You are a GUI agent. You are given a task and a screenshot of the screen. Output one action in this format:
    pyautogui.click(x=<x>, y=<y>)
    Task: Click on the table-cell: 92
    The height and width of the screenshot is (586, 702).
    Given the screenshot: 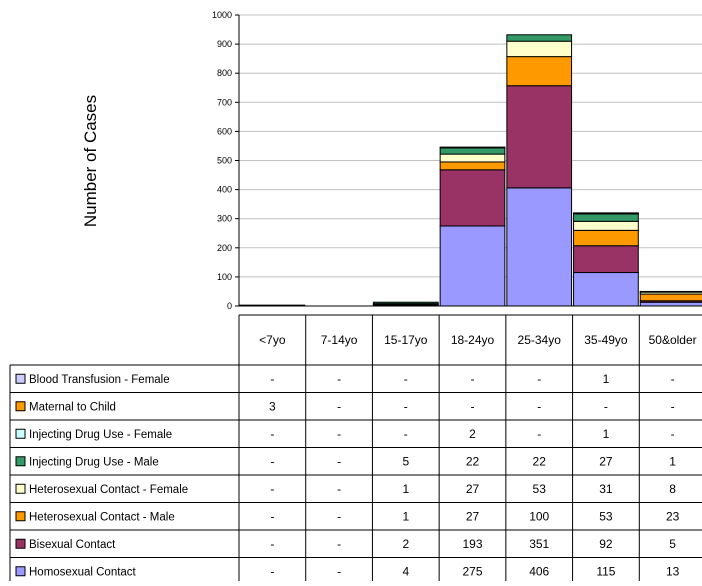 What is the action you would take?
    pyautogui.click(x=606, y=544)
    